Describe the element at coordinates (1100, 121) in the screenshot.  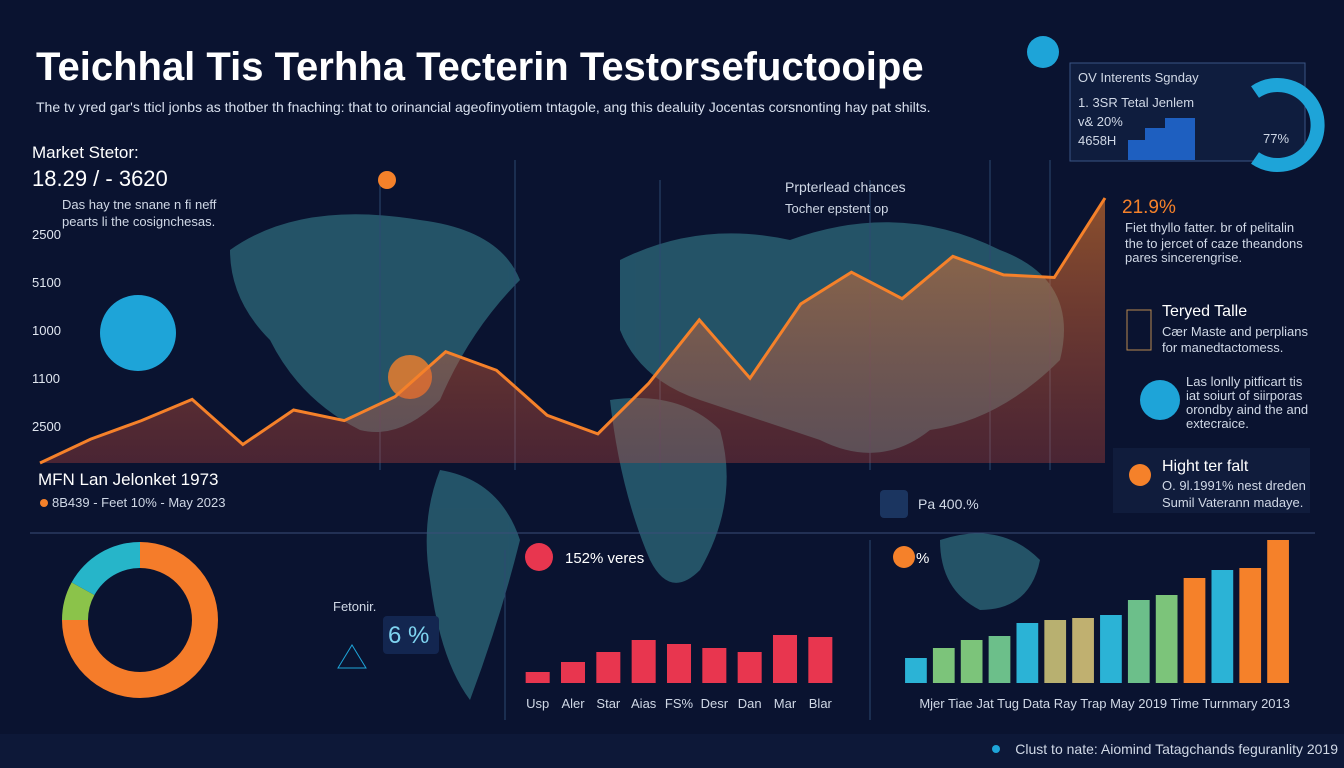
I see `card-line: v& 20%` at that location.